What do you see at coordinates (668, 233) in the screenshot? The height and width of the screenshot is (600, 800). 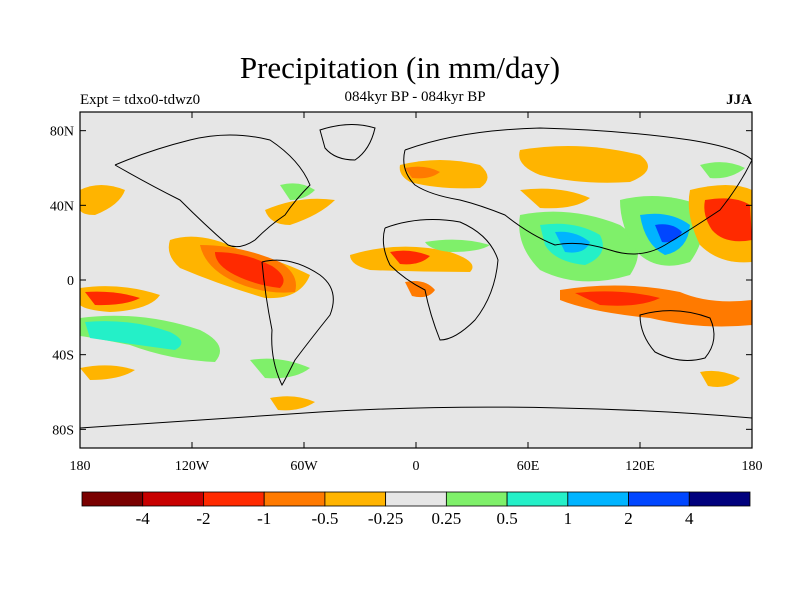 I see `anomaly-east-asia-core` at bounding box center [668, 233].